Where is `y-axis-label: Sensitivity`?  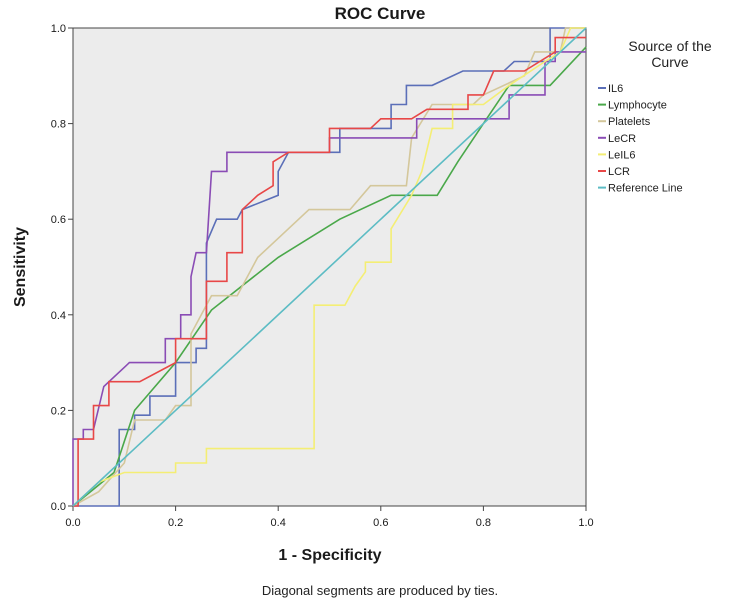 y-axis-label: Sensitivity is located at coordinates (20, 267).